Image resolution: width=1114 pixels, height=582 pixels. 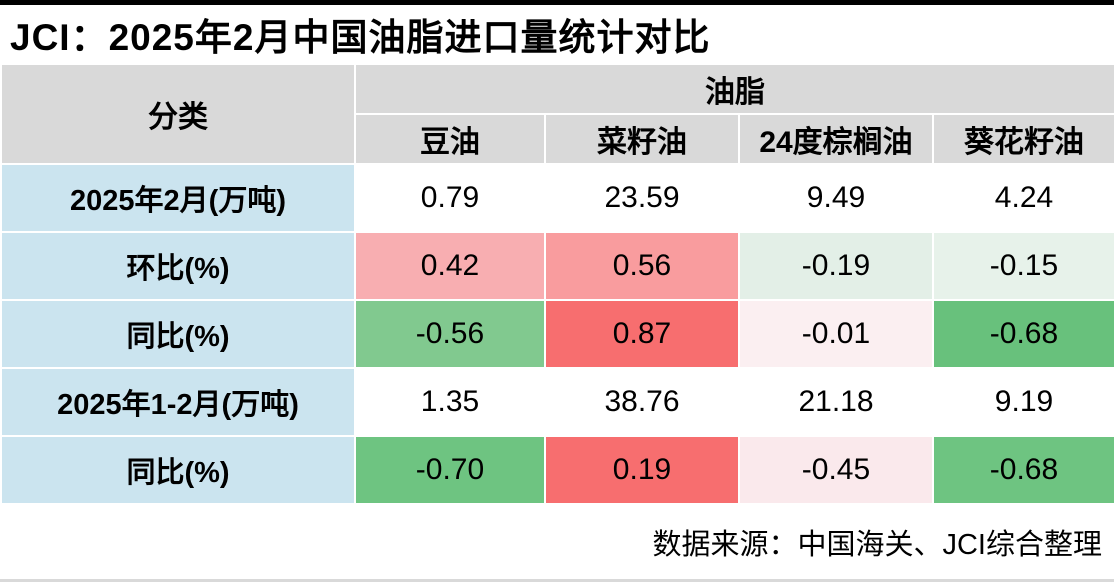 What do you see at coordinates (450, 198) in the screenshot?
I see `table-cell: 0.79` at bounding box center [450, 198].